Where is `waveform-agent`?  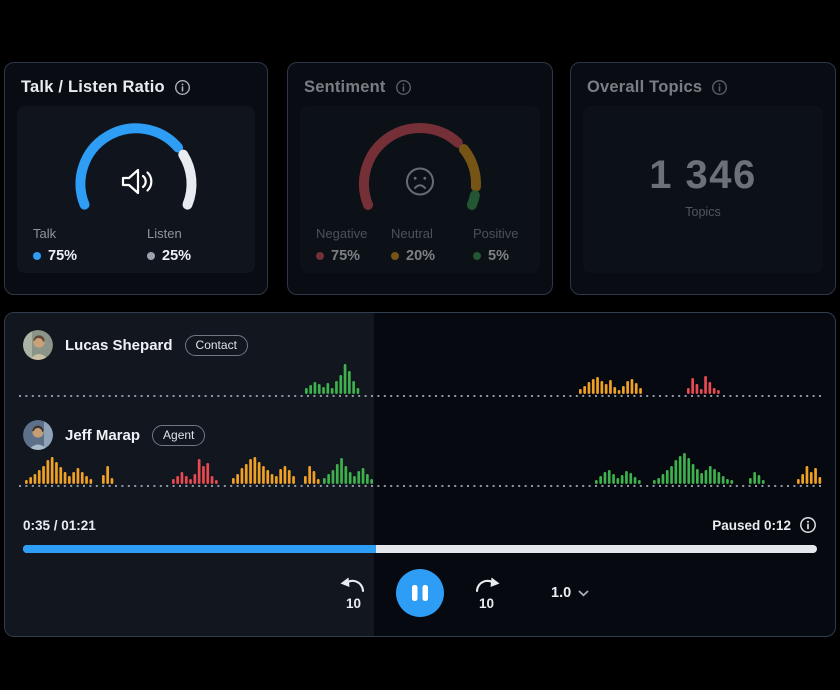 waveform-agent is located at coordinates (420, 469).